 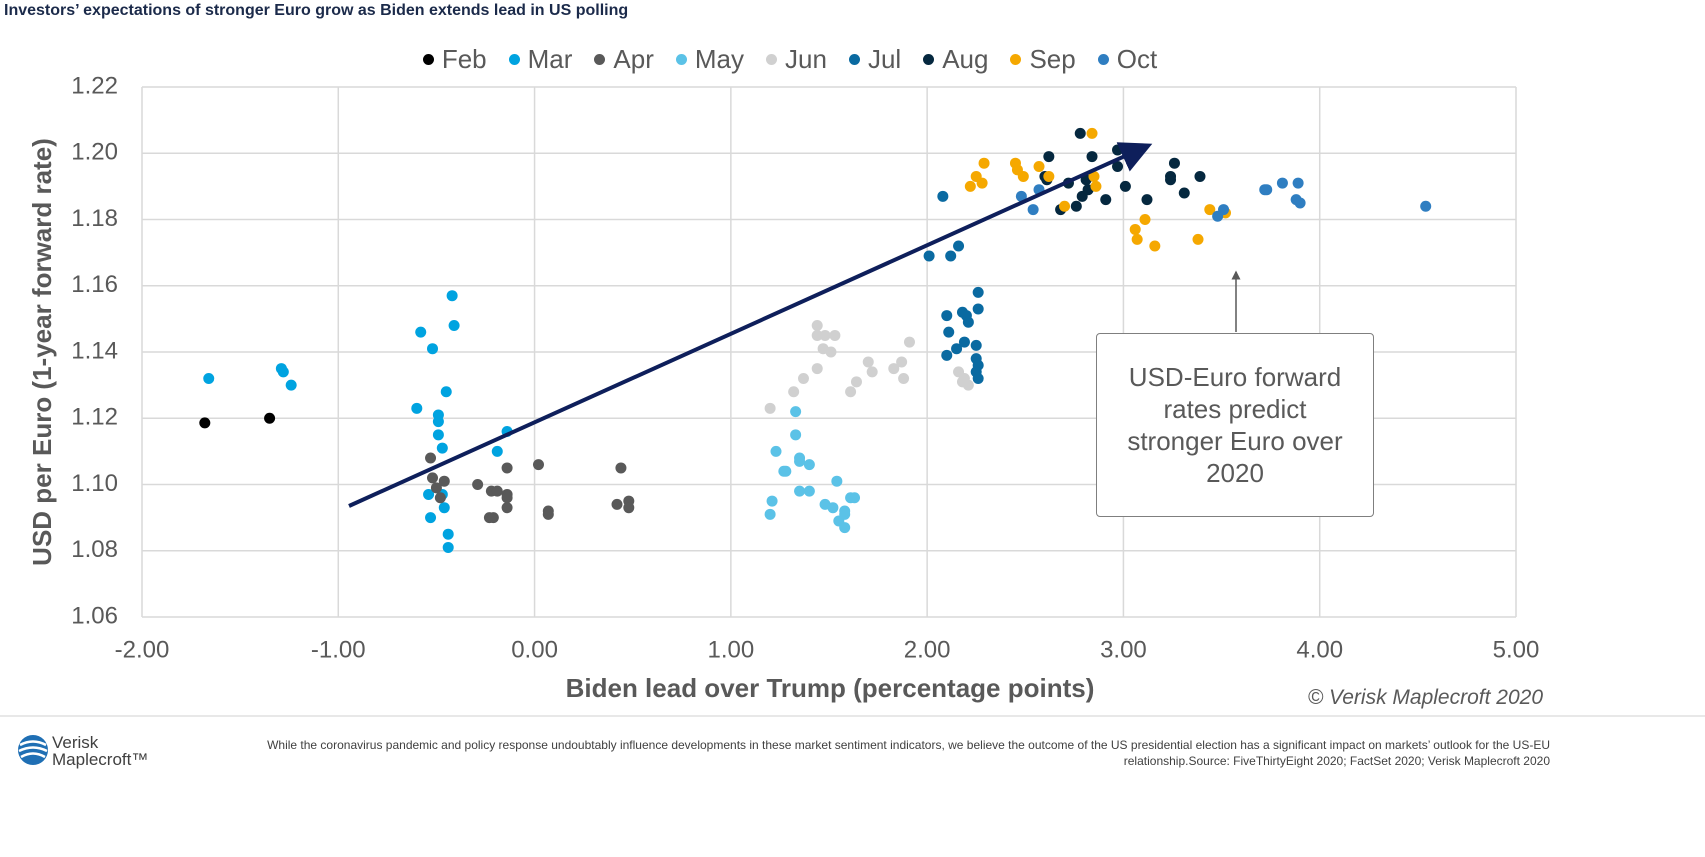 What do you see at coordinates (94, 218) in the screenshot?
I see `y-tick-label: 1.18` at bounding box center [94, 218].